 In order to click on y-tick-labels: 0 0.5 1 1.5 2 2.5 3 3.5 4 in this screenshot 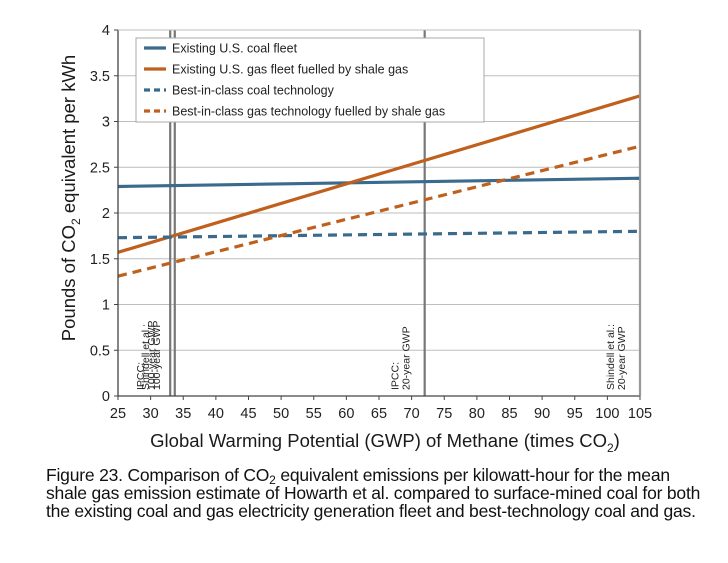, I will do `click(104, 214)`.